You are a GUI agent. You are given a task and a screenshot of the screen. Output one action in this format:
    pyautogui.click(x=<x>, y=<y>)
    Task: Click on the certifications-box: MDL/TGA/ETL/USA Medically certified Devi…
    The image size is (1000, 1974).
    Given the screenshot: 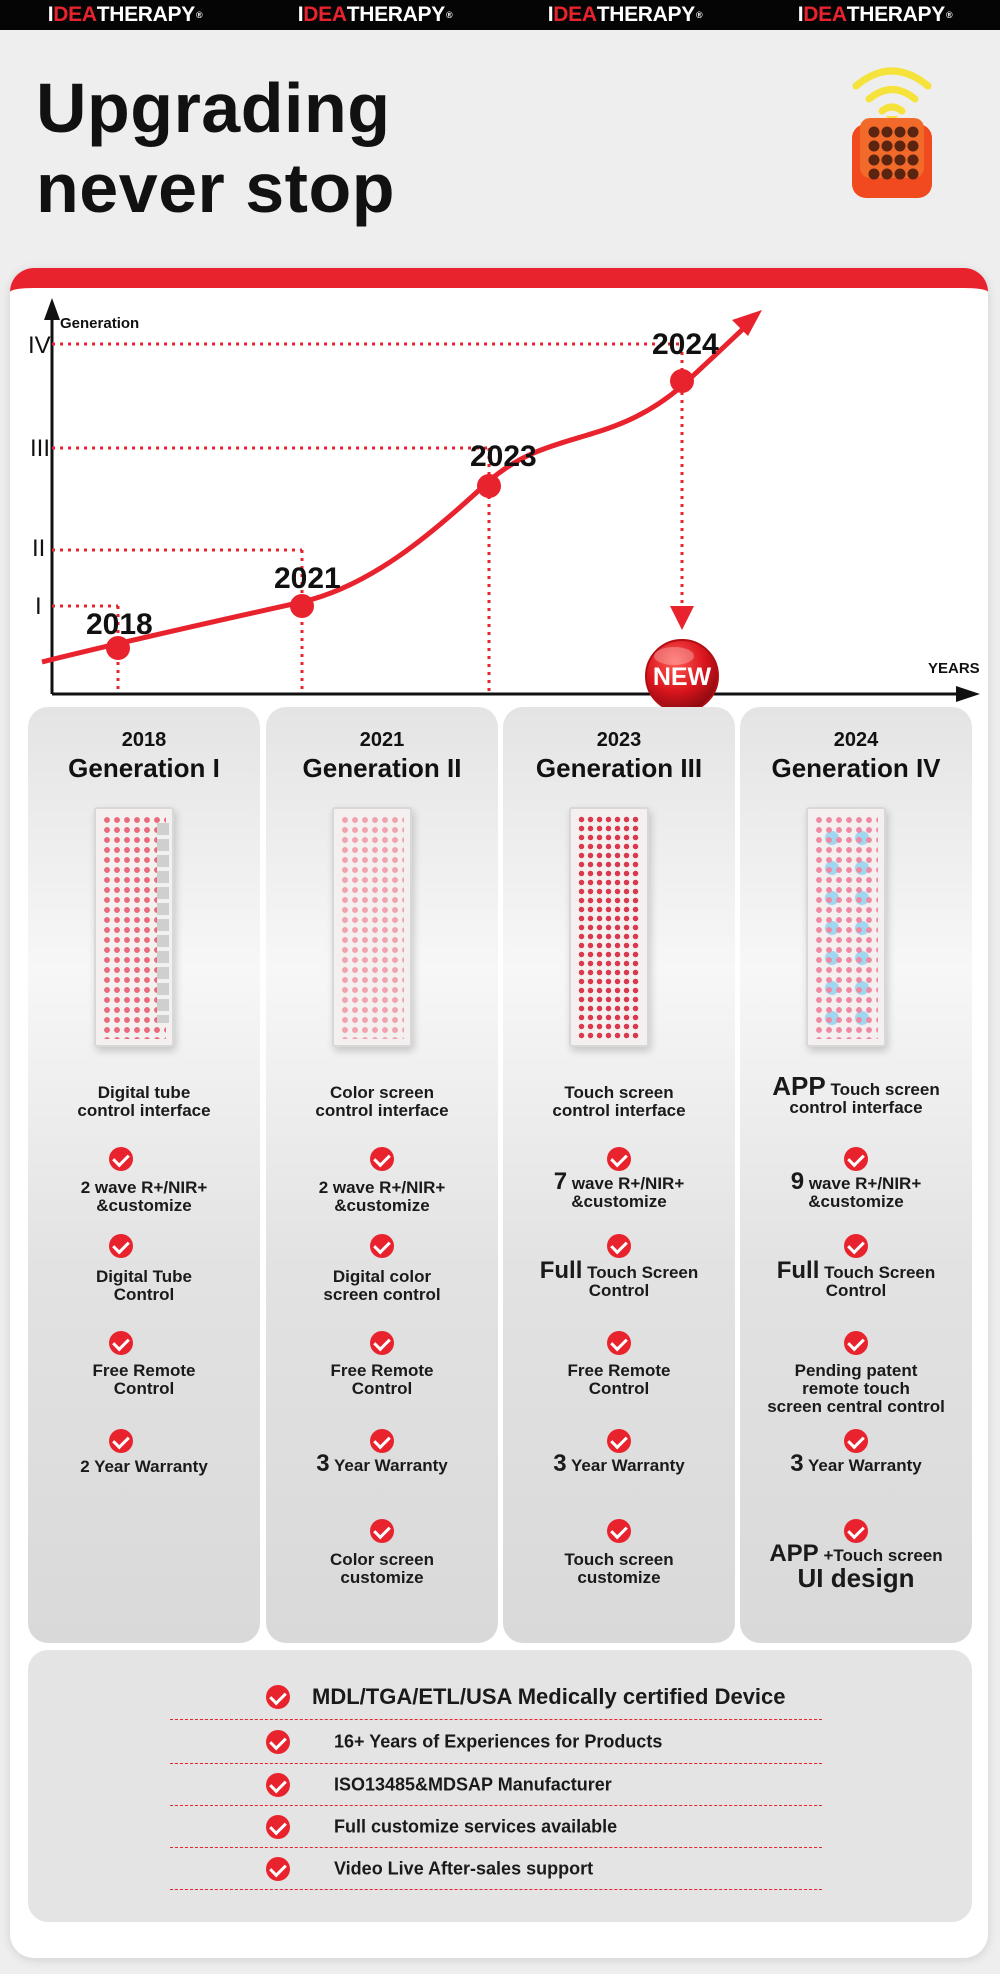 What is the action you would take?
    pyautogui.click(x=500, y=1786)
    